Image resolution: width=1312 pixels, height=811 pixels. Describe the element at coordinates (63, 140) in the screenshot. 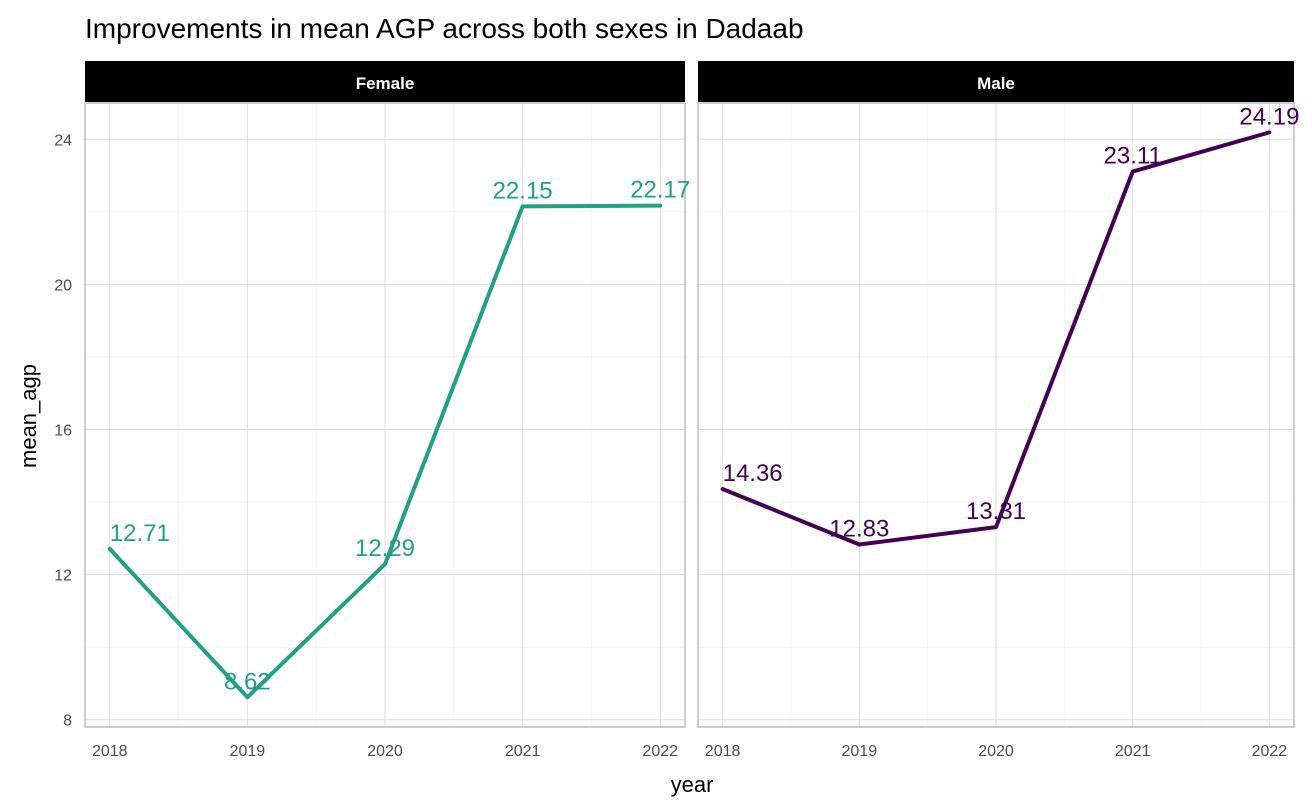

I see `y-tick-label: 24` at that location.